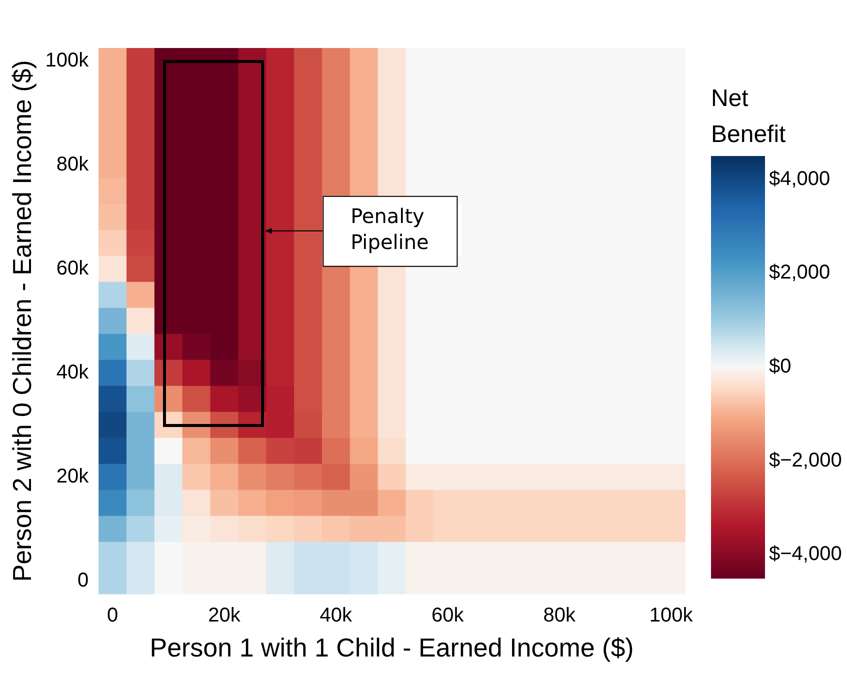 Image resolution: width=847 pixels, height=673 pixels. I want to click on y-tick-label: 20k, so click(73, 476).